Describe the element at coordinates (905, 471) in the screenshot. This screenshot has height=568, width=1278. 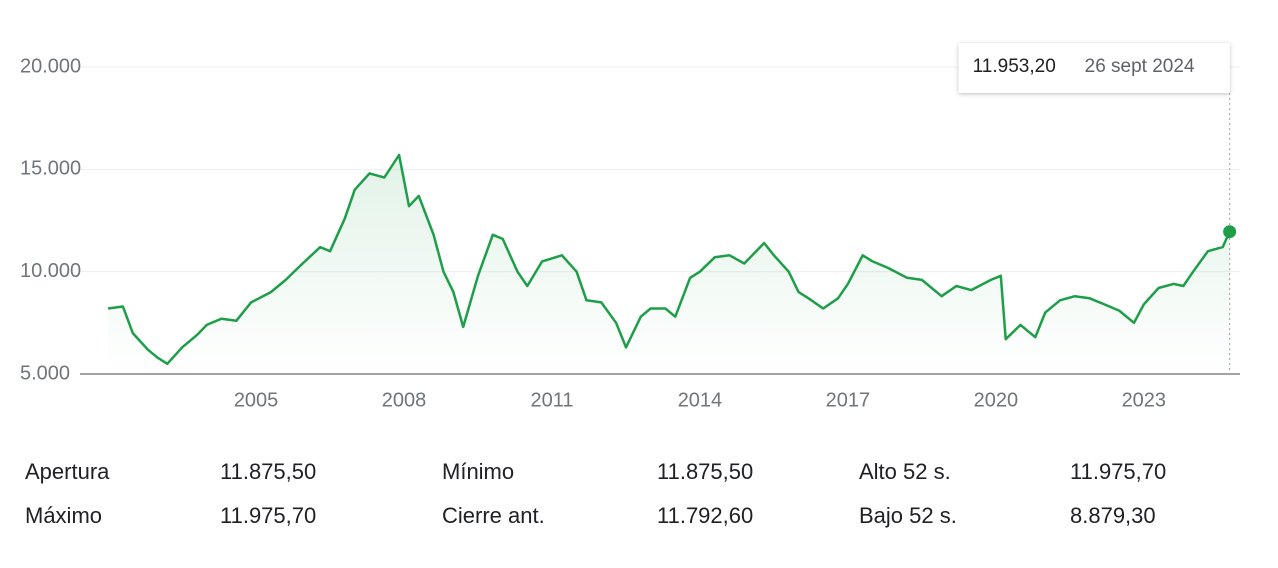
I see `stat-label: Alto 52 s.` at that location.